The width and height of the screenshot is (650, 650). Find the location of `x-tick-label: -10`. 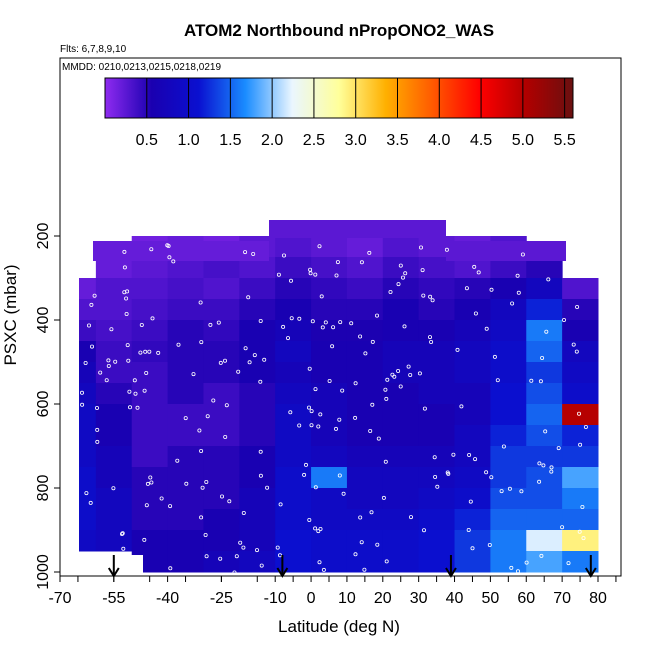

x-tick-label: -10 is located at coordinates (275, 598).